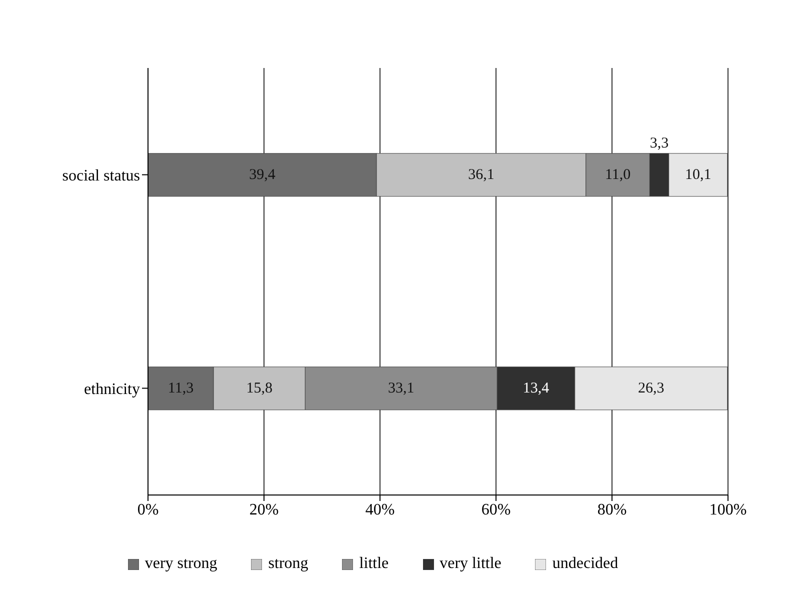  I want to click on data-label: 11,3, so click(181, 388).